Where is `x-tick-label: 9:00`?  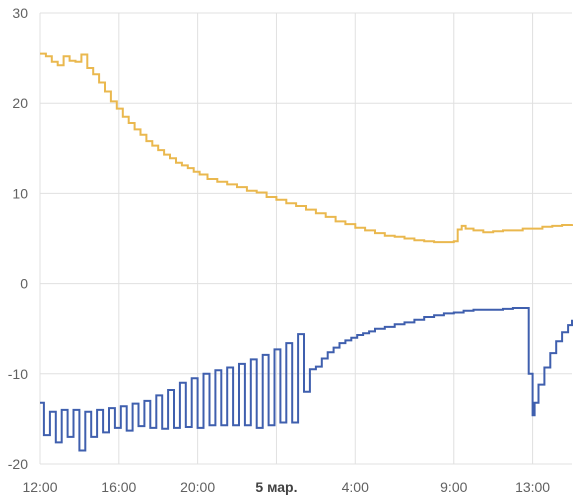 x-tick-label: 9:00 is located at coordinates (453, 487).